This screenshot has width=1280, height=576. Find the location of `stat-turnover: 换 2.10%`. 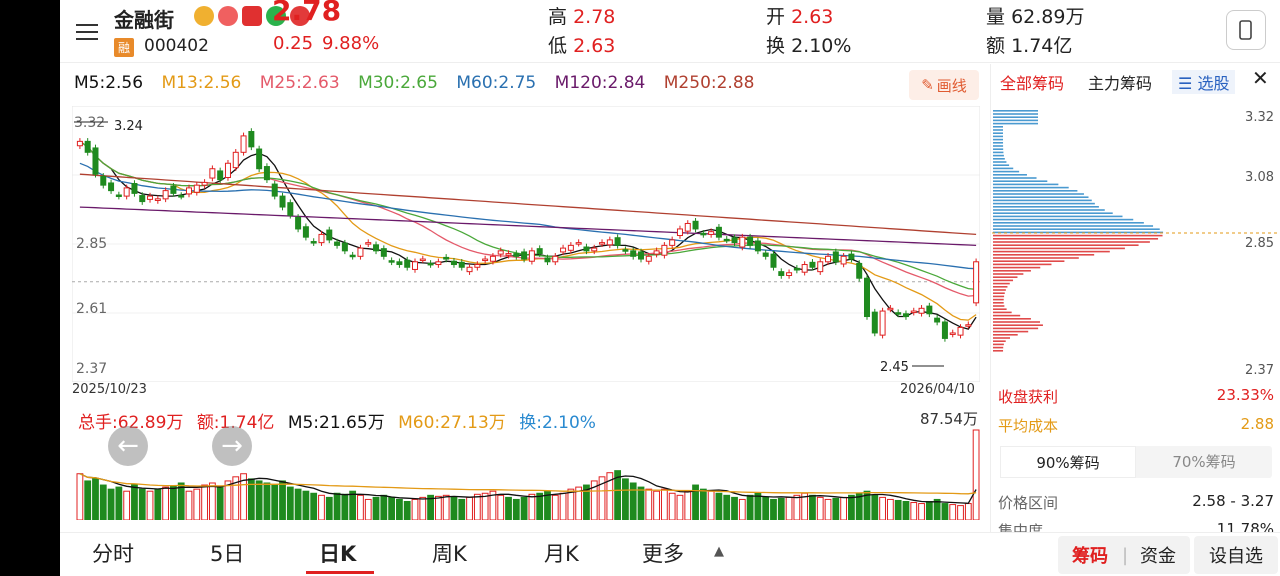

stat-turnover: 换 2.10% is located at coordinates (808, 44).